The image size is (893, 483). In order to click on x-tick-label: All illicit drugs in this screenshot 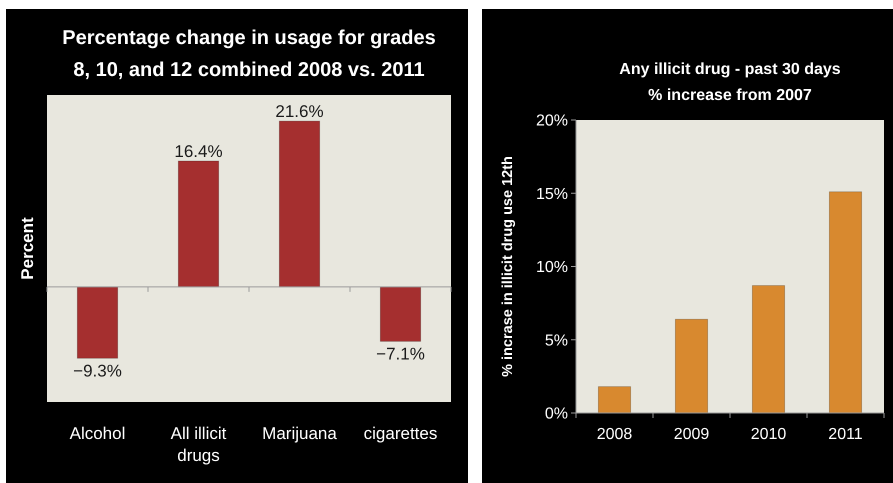, I will do `click(198, 445)`.